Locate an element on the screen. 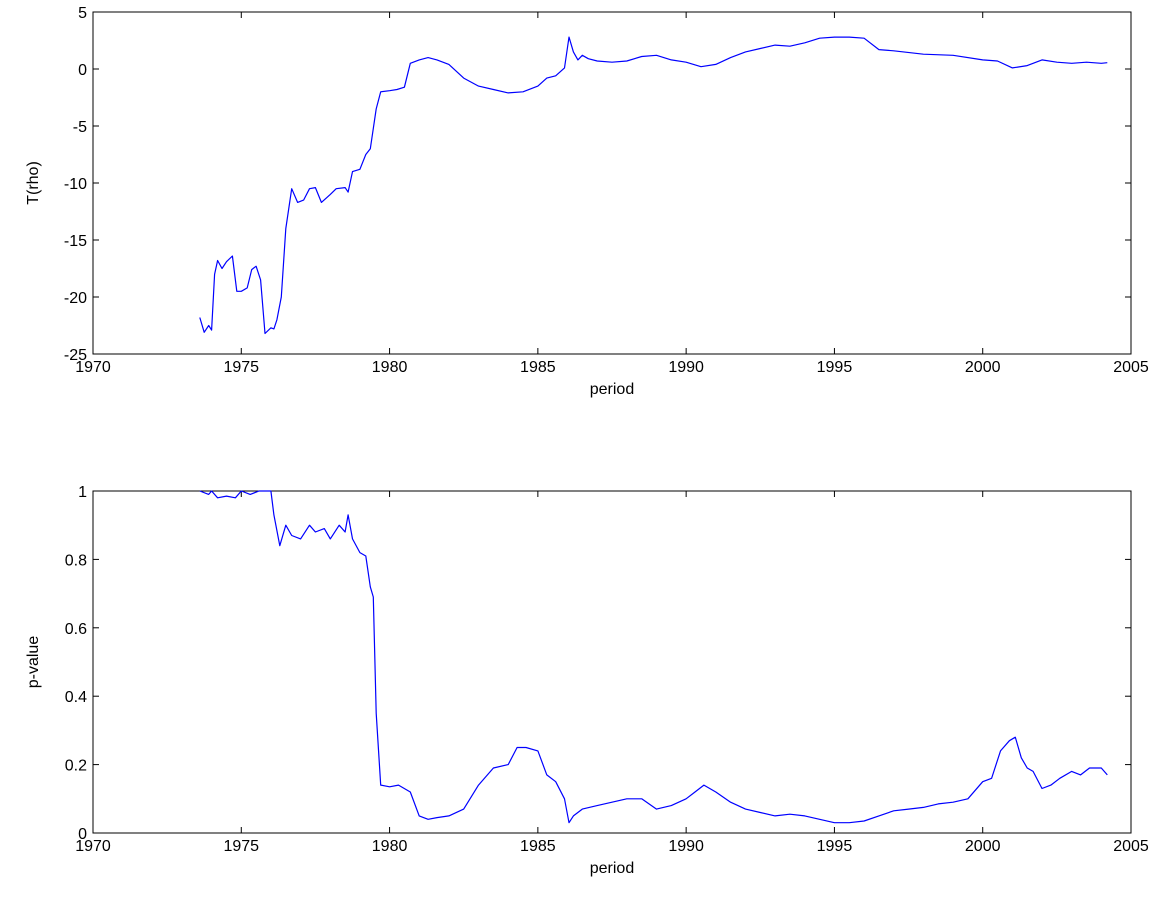 The width and height of the screenshot is (1154, 899). y-tick-label: -5 is located at coordinates (80, 127).